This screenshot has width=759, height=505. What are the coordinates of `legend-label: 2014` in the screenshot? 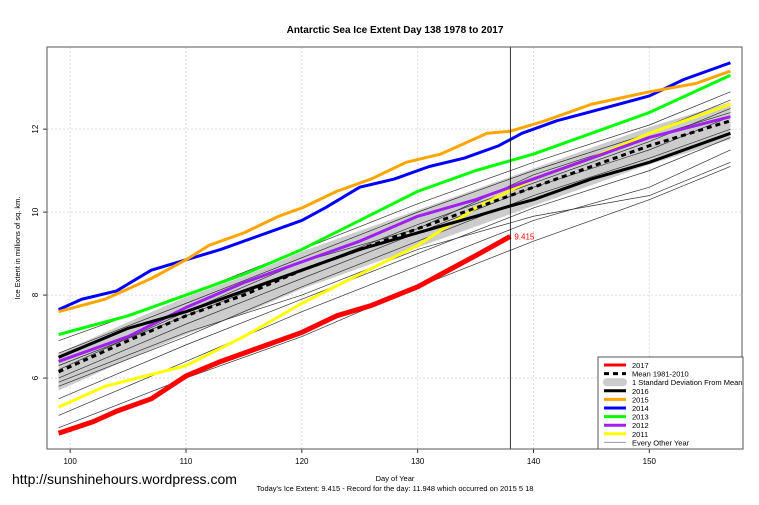 It's located at (640, 408).